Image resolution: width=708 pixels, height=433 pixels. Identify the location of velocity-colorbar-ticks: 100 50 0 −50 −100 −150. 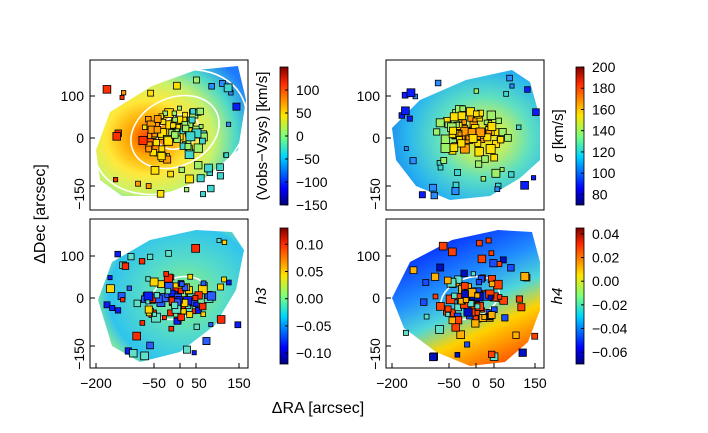
(306, 147).